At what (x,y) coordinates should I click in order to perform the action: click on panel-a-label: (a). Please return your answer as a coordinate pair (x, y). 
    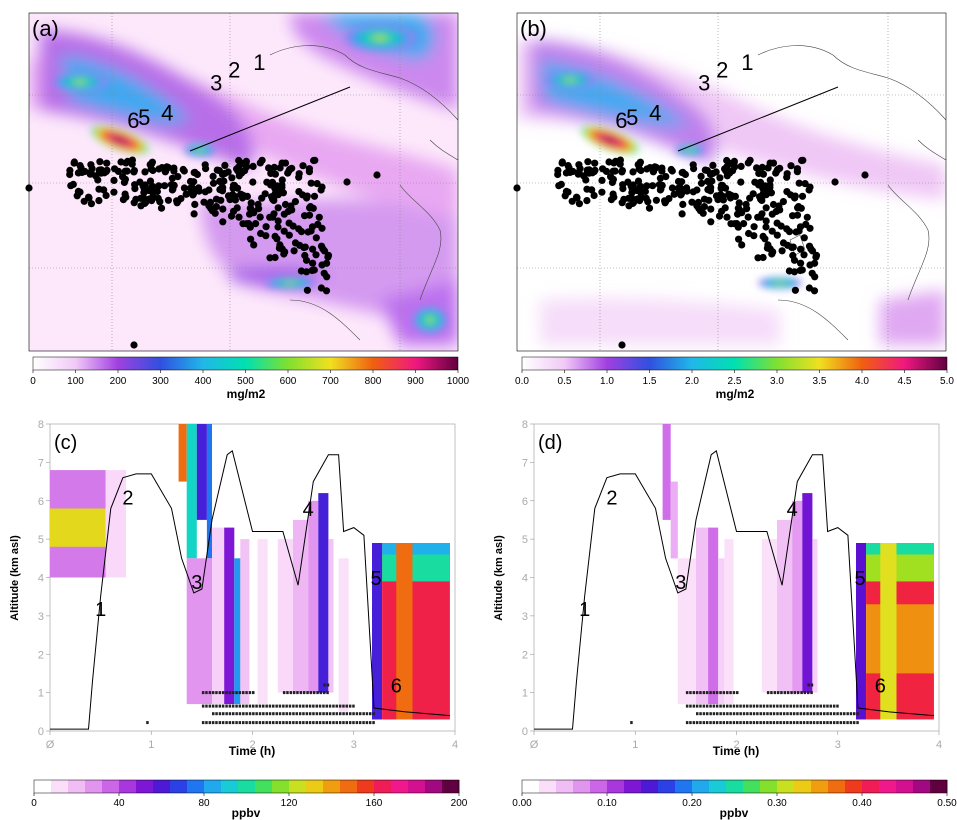
    Looking at the image, I should click on (45, 28).